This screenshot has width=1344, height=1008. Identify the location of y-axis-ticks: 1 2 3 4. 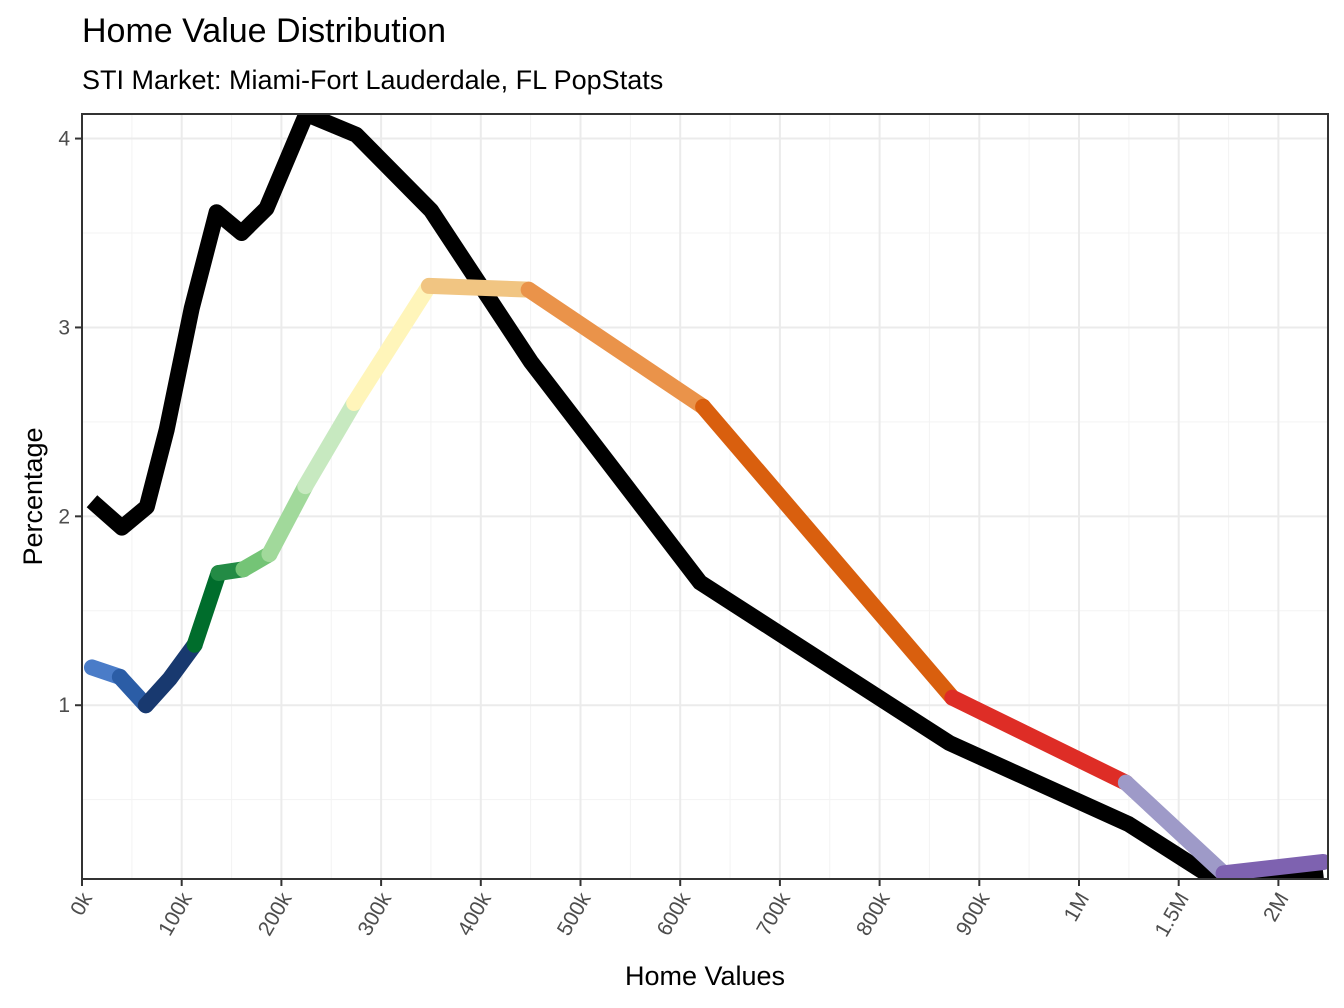
(70, 422).